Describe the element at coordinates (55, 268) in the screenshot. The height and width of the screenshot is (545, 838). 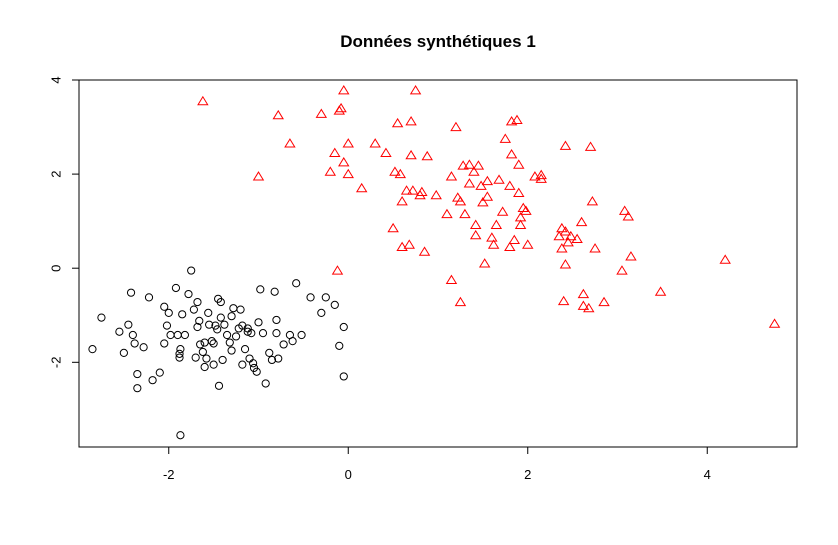
I see `y-tick-label: 0` at that location.